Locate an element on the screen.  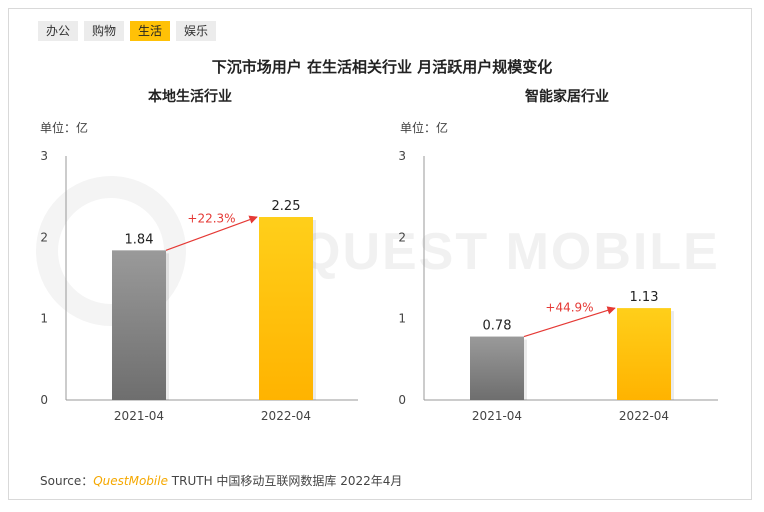
chart-title: 本地生活行业 is located at coordinates (190, 96).